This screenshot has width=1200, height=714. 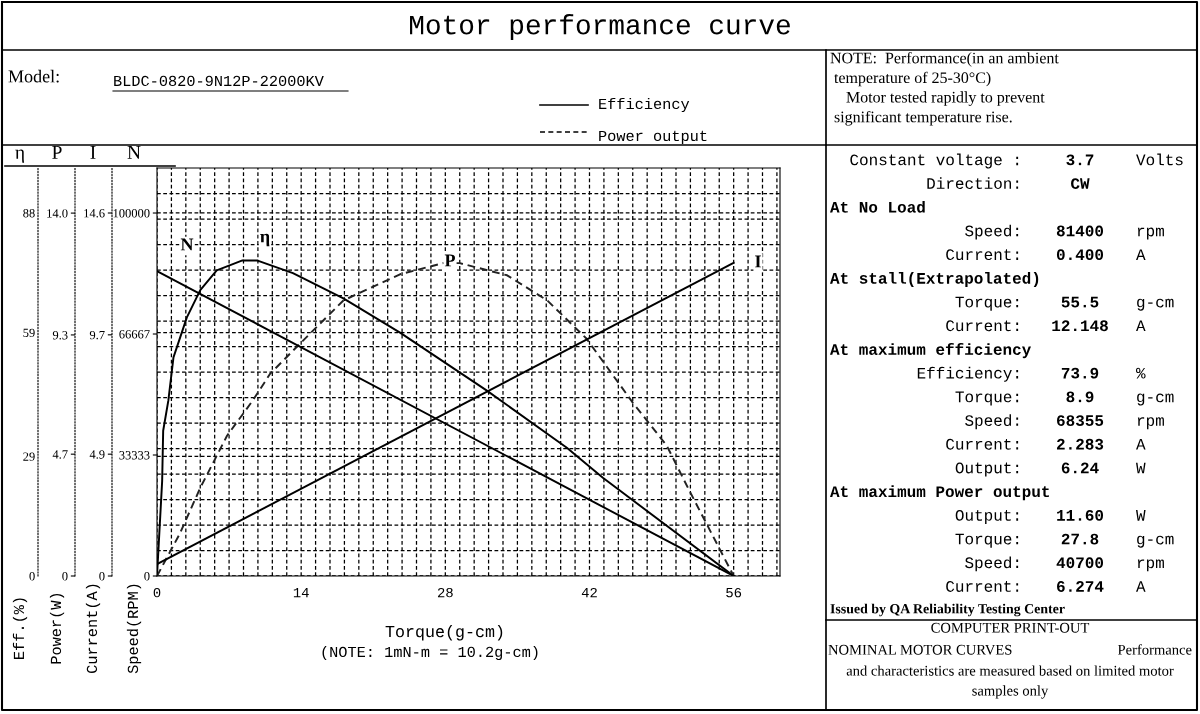 I want to click on x-tick-label: 56, so click(x=734, y=592).